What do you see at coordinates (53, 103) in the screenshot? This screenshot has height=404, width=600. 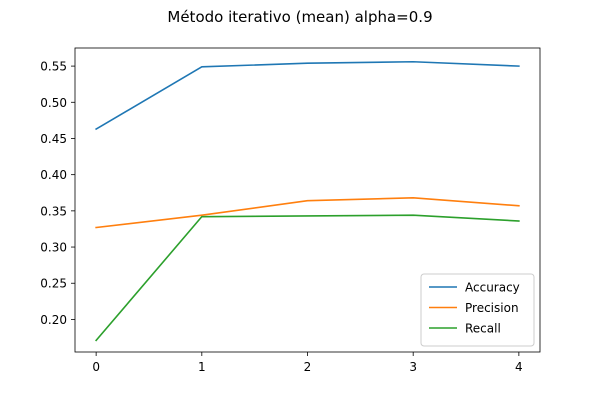 I see `y-tick-label: 0.50` at bounding box center [53, 103].